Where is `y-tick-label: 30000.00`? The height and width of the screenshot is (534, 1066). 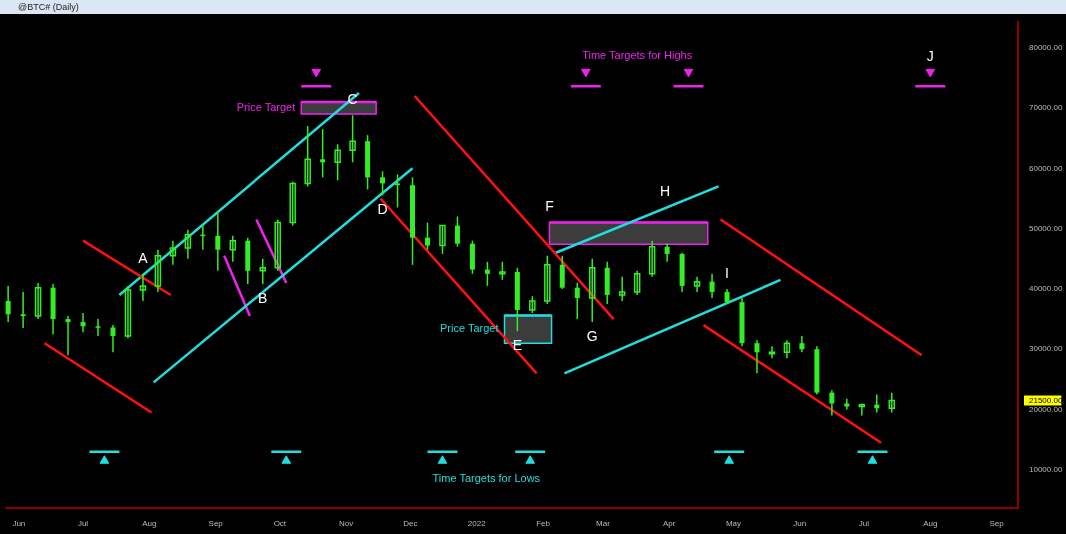 y-tick-label: 30000.00 is located at coordinates (1046, 349).